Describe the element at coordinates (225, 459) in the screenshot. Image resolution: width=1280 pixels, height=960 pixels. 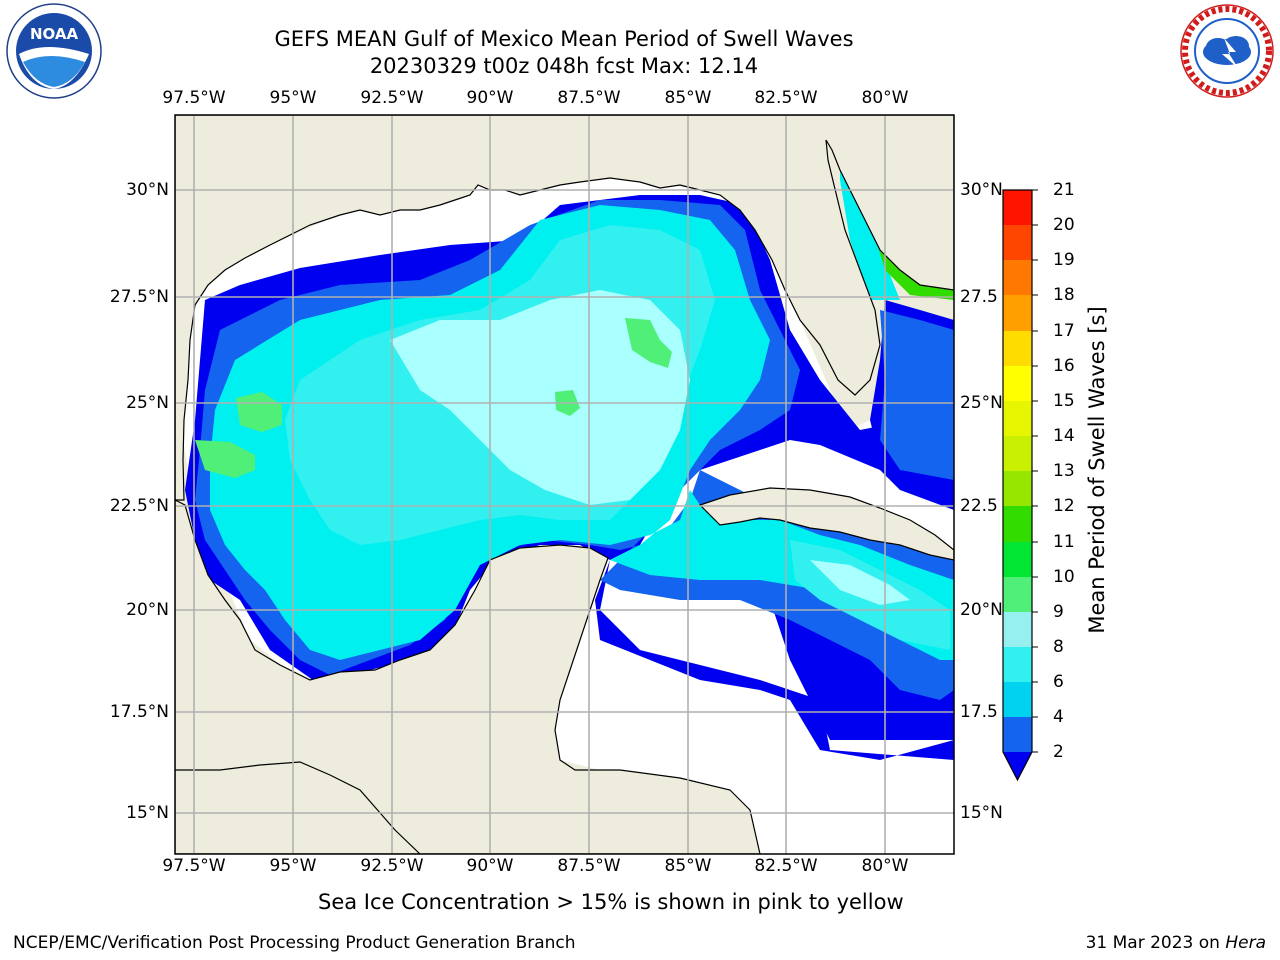
I see `swell-9-10s-mexico` at that location.